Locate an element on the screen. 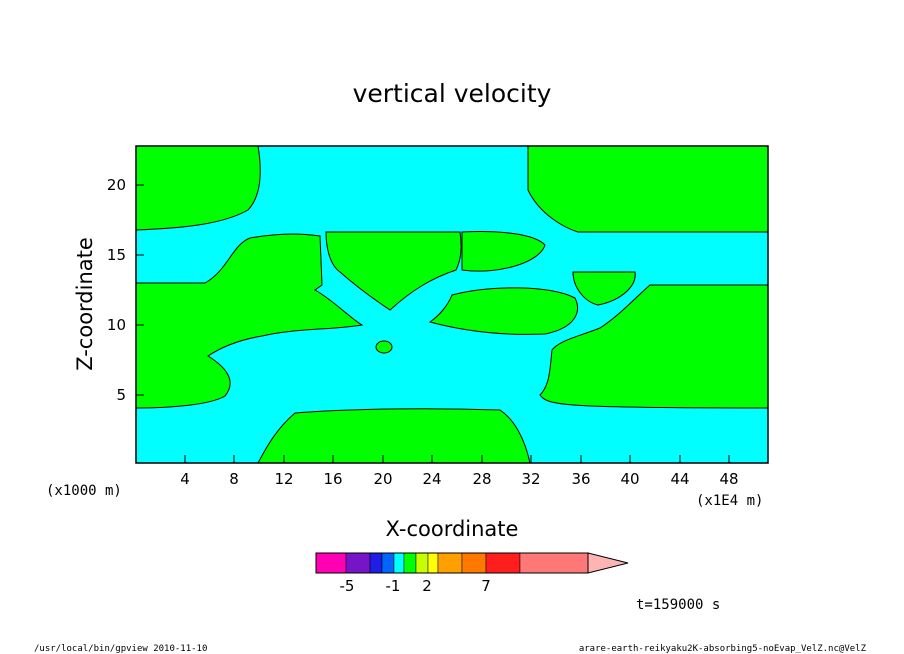 This screenshot has height=654, width=904. region-right-small is located at coordinates (604, 288).